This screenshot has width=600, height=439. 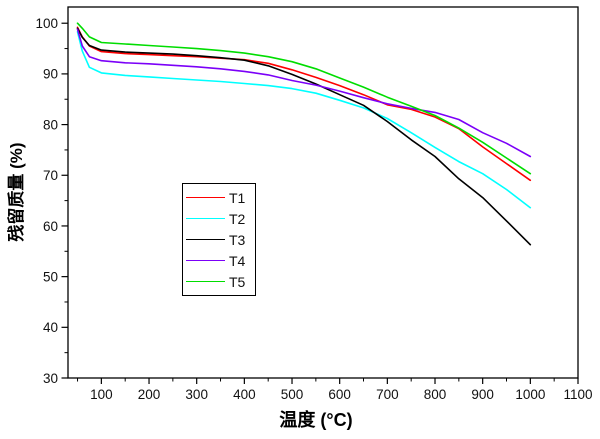 What do you see at coordinates (237, 260) in the screenshot?
I see `legend-label-T4: T4` at bounding box center [237, 260].